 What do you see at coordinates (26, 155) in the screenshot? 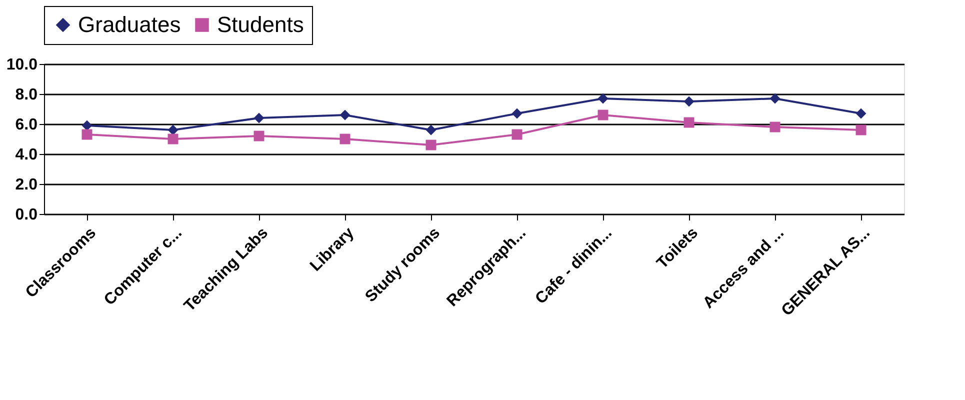
I see `y-tick-label: 4.0` at bounding box center [26, 155].